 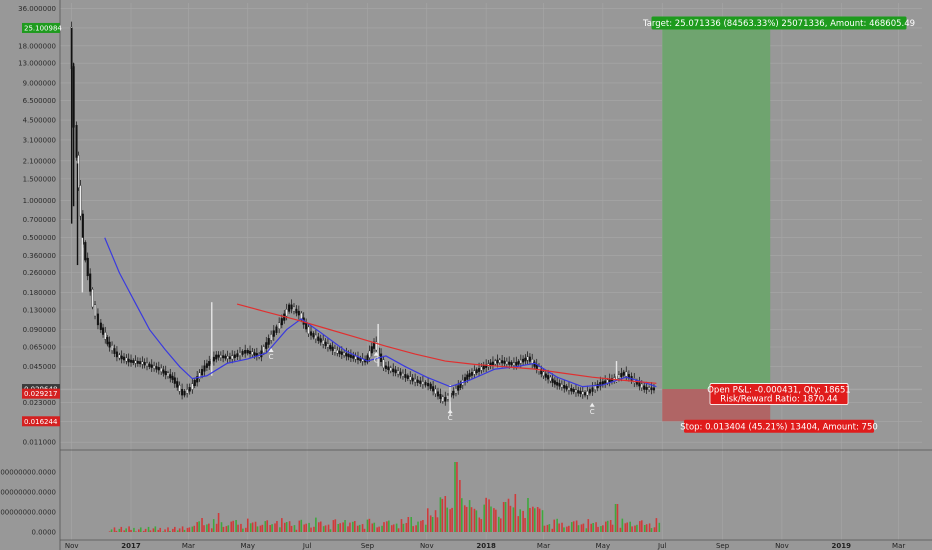 I want to click on price-badge-label: 0.016244, so click(x=41, y=422).